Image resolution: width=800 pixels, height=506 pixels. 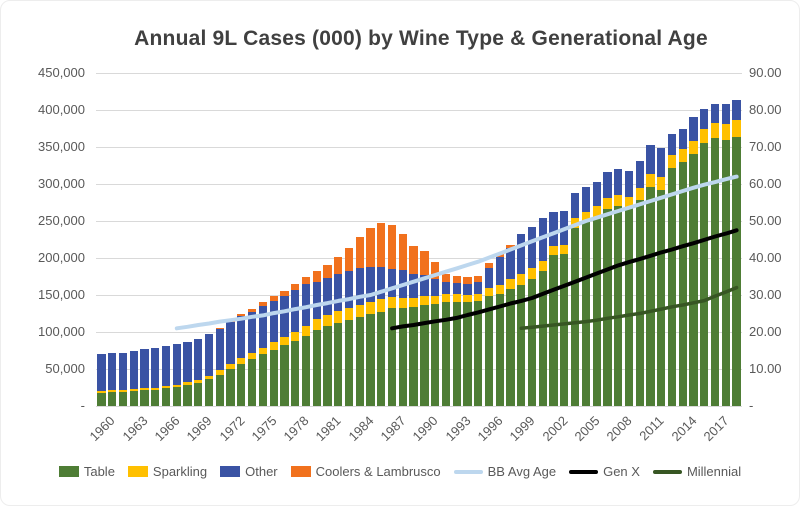 What do you see at coordinates (765, 72) in the screenshot?
I see `right-axis-tick: 90.00` at bounding box center [765, 72].